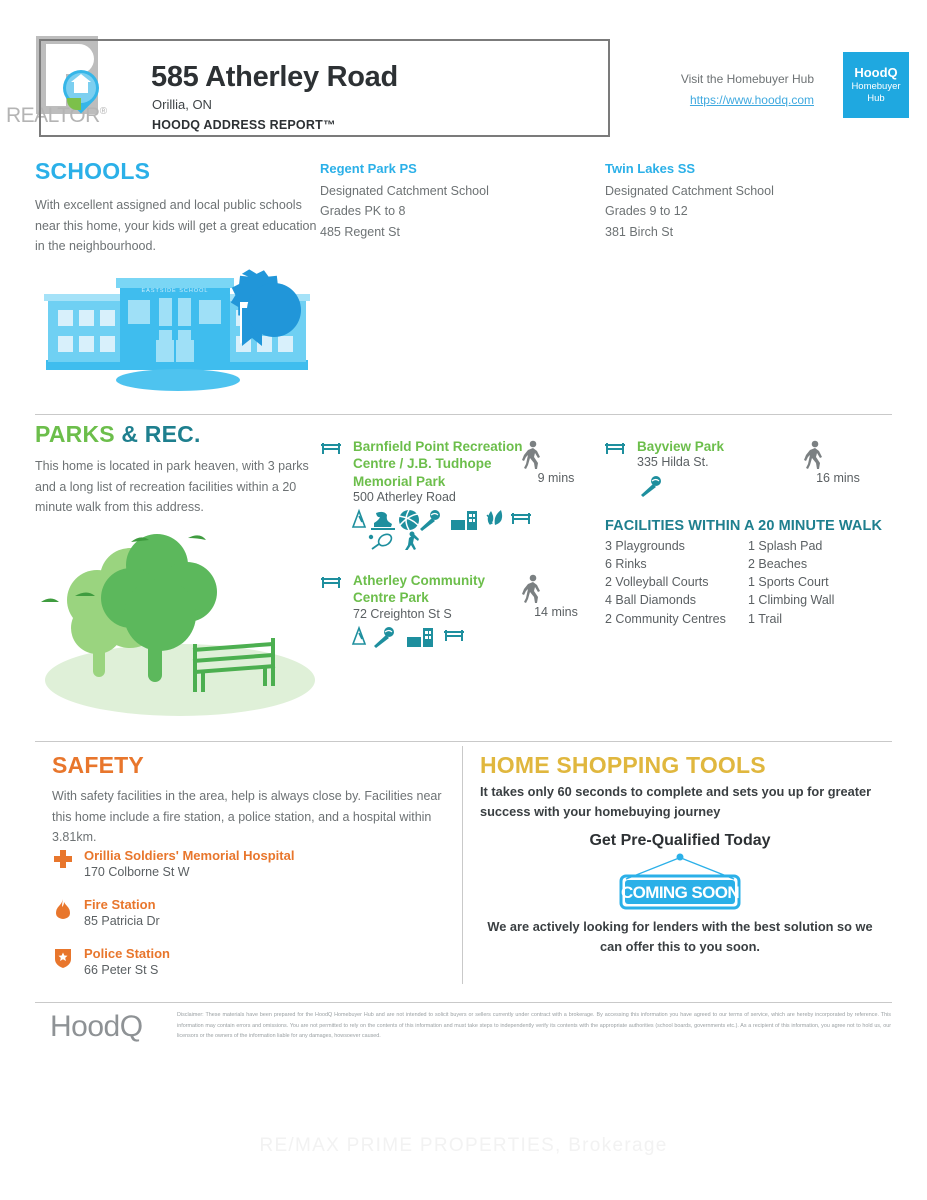 The width and height of the screenshot is (927, 1200). What do you see at coordinates (81, 86) in the screenshot?
I see `pin-house-body` at bounding box center [81, 86].